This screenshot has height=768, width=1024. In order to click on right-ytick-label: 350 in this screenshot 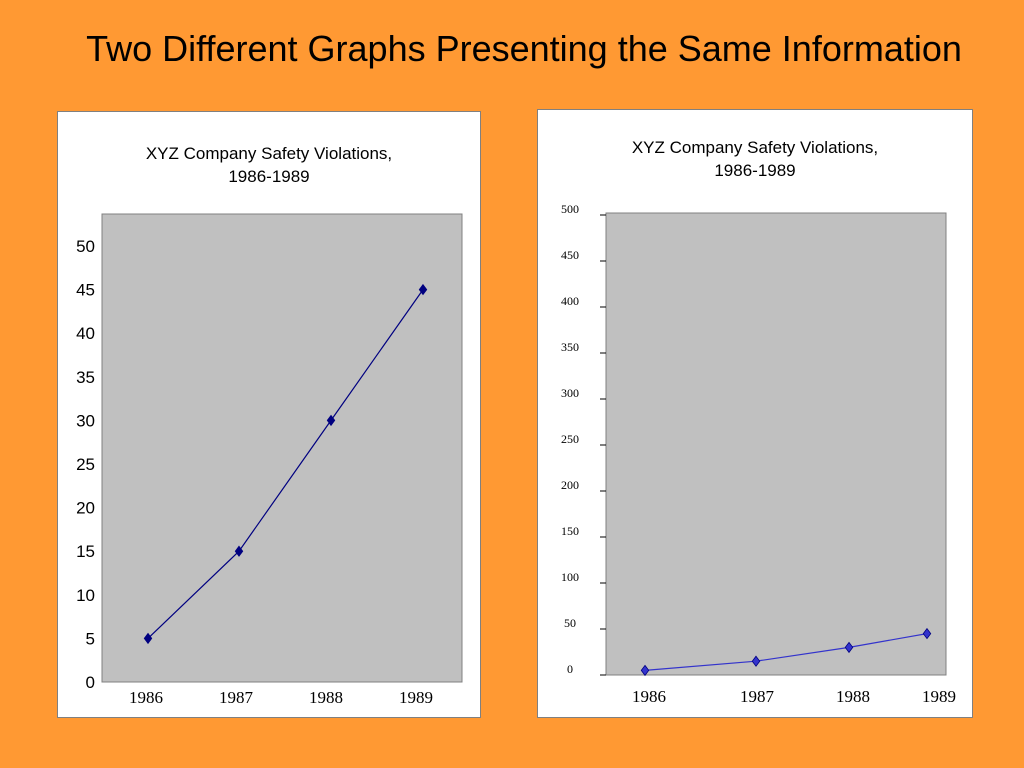, I will do `click(570, 347)`.